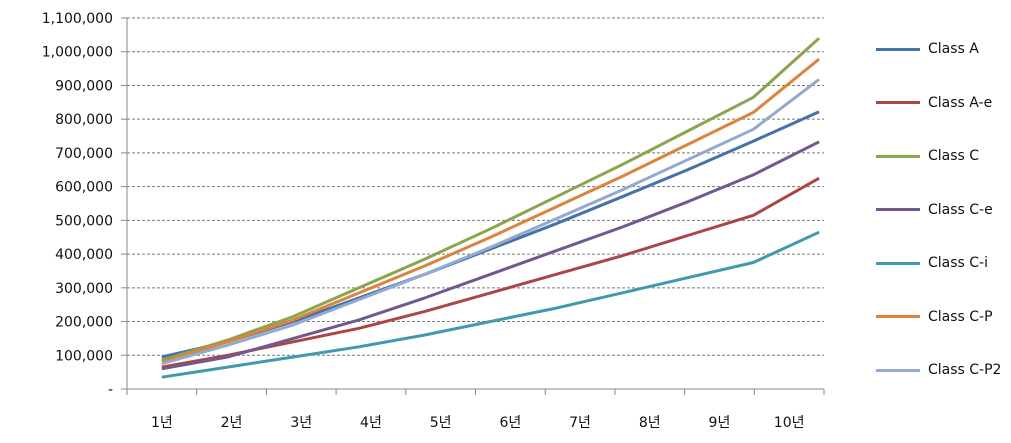 This screenshot has height=443, width=1011. Describe the element at coordinates (441, 423) in the screenshot. I see `x-tick-label: 5년` at that location.